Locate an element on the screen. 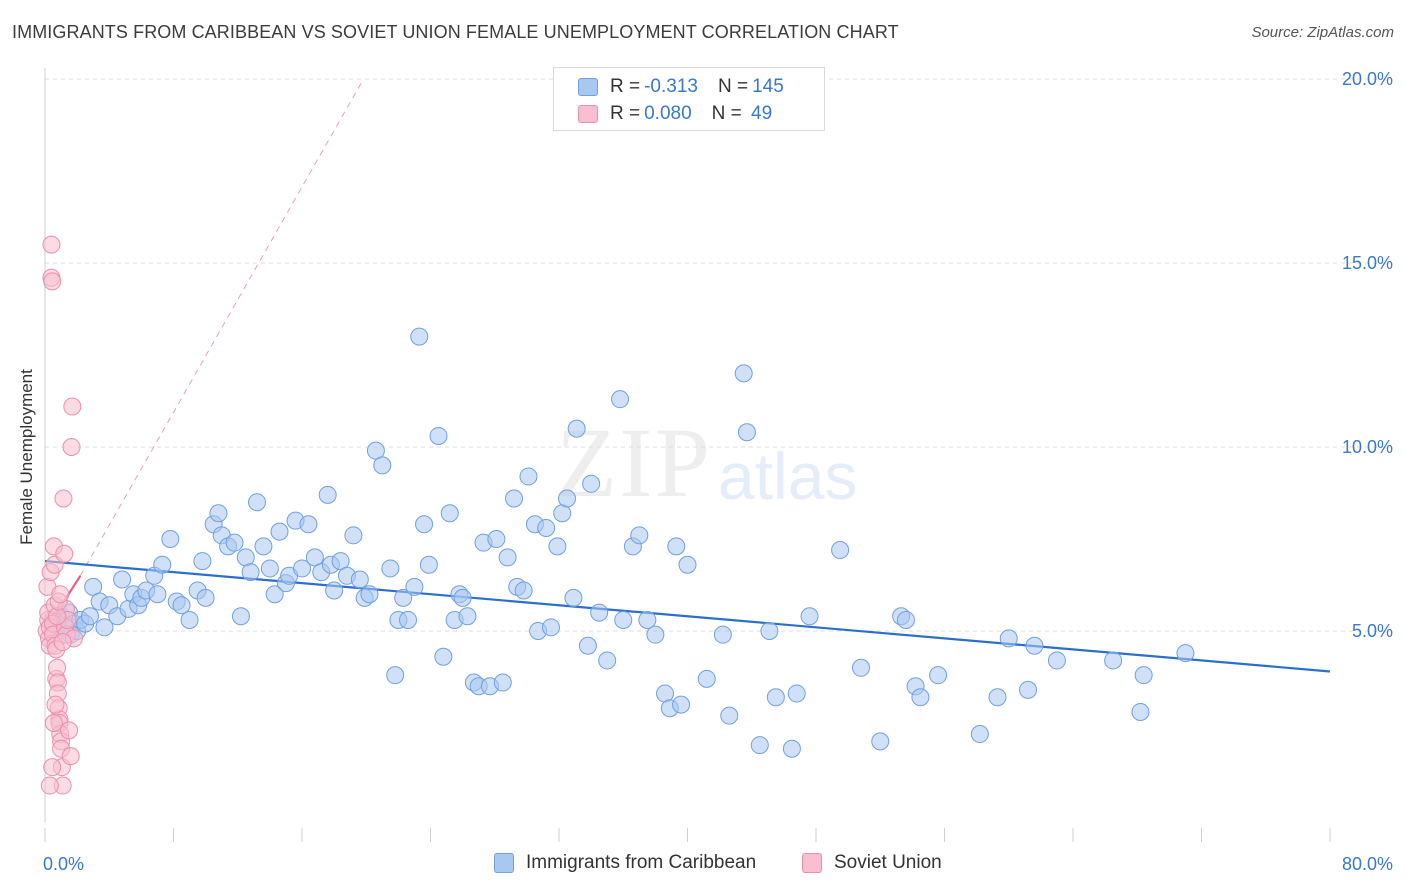 The image size is (1406, 892). correlation-legend: R = -0.313 N = 145 R = 0.080 N = 49 is located at coordinates (689, 99).